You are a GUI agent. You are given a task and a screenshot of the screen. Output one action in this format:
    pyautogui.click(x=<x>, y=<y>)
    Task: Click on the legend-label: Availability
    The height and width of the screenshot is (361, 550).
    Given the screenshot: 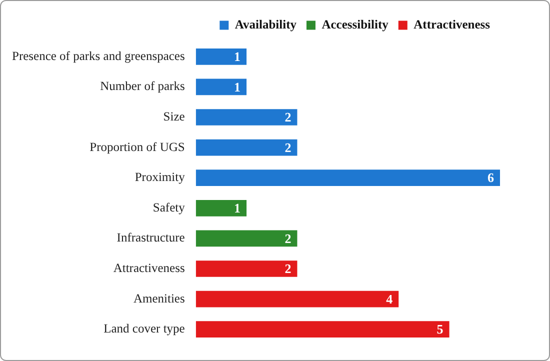 What is the action you would take?
    pyautogui.click(x=266, y=24)
    